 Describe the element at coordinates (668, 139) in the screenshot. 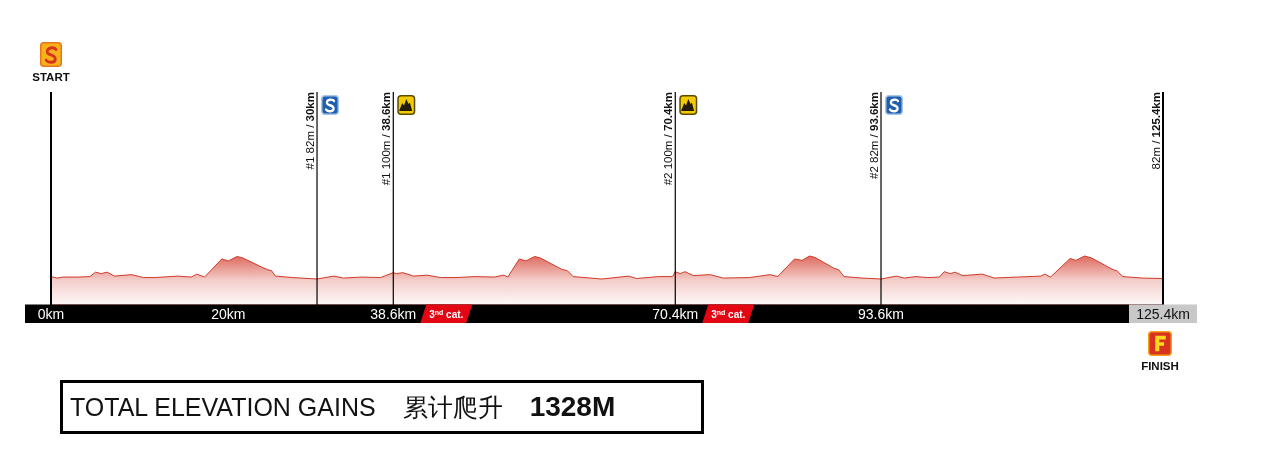

I see `ref-line-label: #2 100m / 70.4km` at that location.